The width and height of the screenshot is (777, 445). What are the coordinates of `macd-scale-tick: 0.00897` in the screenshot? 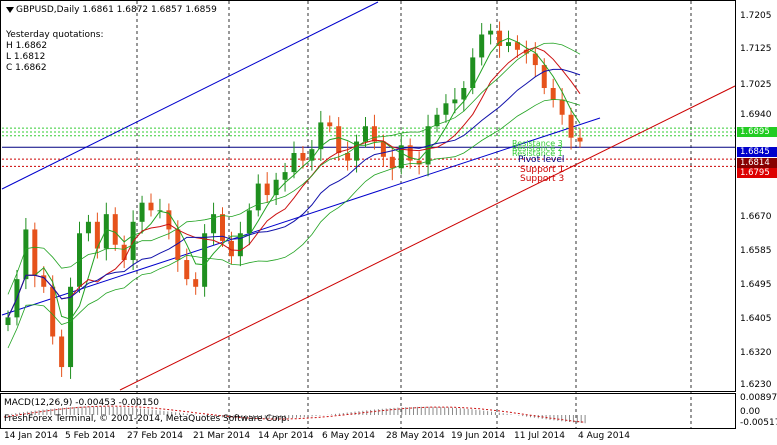 It's located at (758, 398).